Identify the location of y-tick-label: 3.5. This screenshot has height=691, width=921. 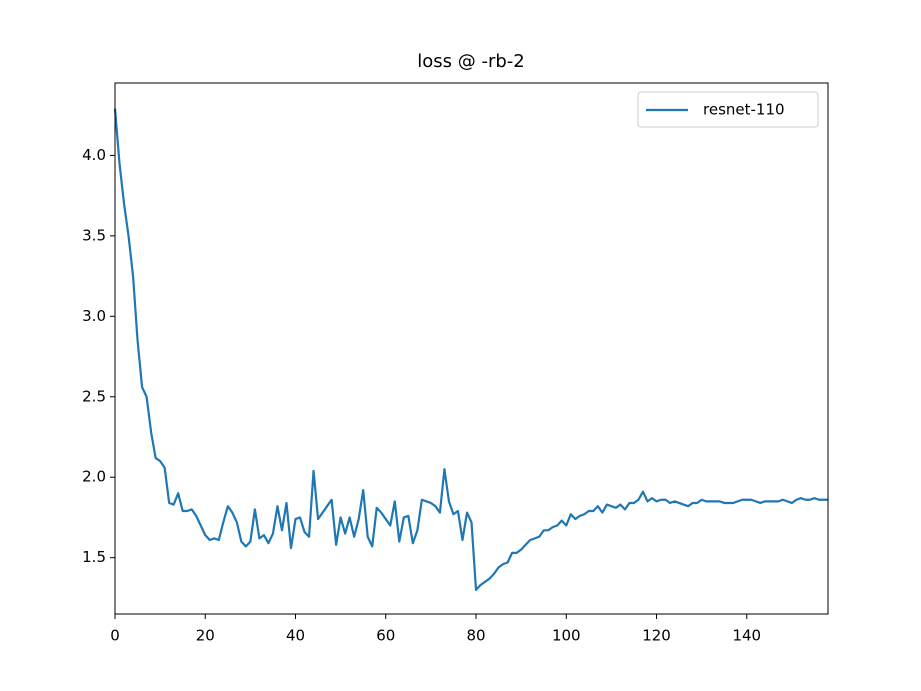
(94, 235).